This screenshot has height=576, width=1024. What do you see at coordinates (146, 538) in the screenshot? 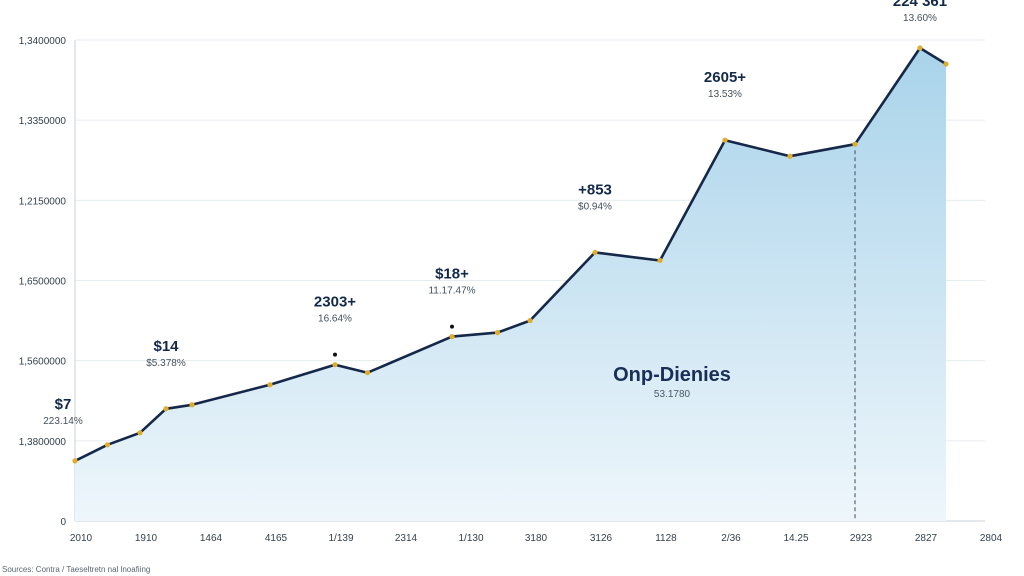
I see `x-tick-label: 1910` at bounding box center [146, 538].